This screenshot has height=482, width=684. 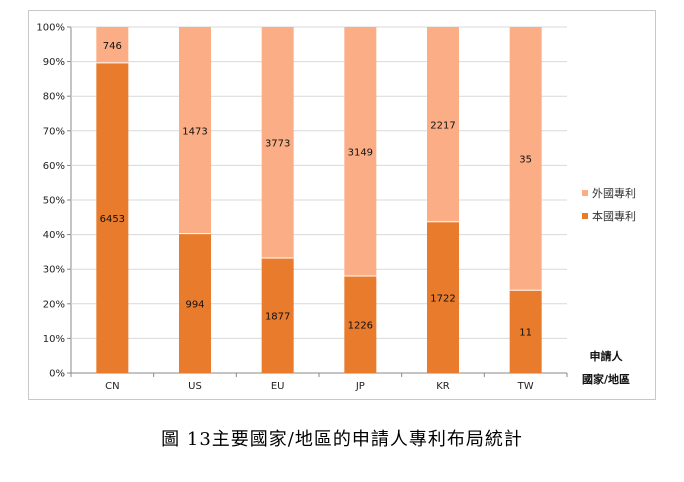 I want to click on y-tick-label: 60%, so click(x=54, y=166).